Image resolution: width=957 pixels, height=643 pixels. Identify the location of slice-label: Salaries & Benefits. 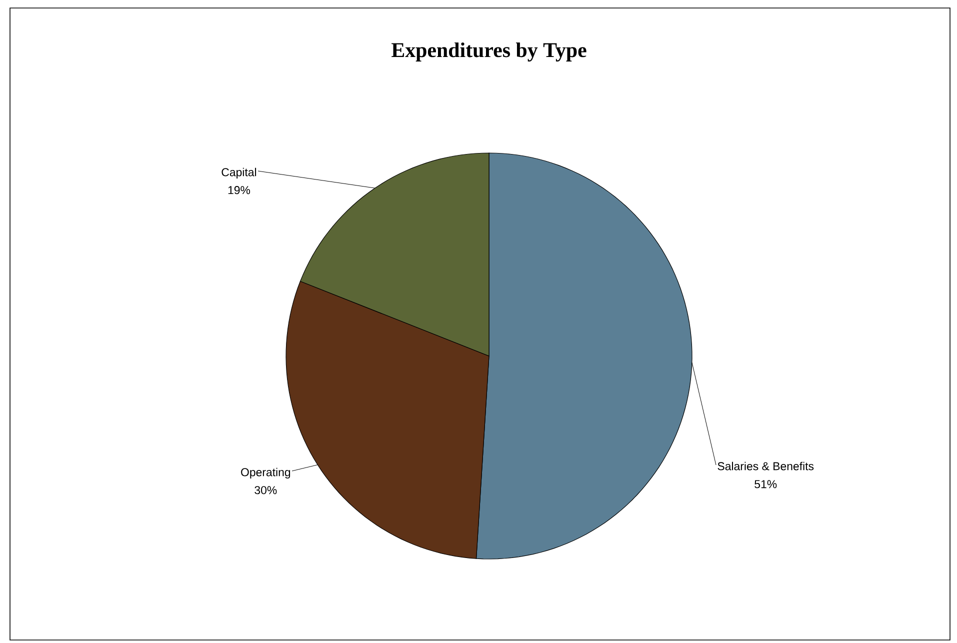
(766, 466).